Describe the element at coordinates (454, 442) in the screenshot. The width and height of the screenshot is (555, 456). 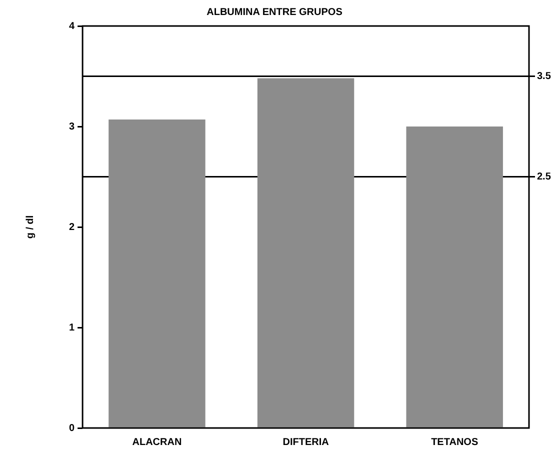
I see `x-tick-label: TETANOS` at that location.